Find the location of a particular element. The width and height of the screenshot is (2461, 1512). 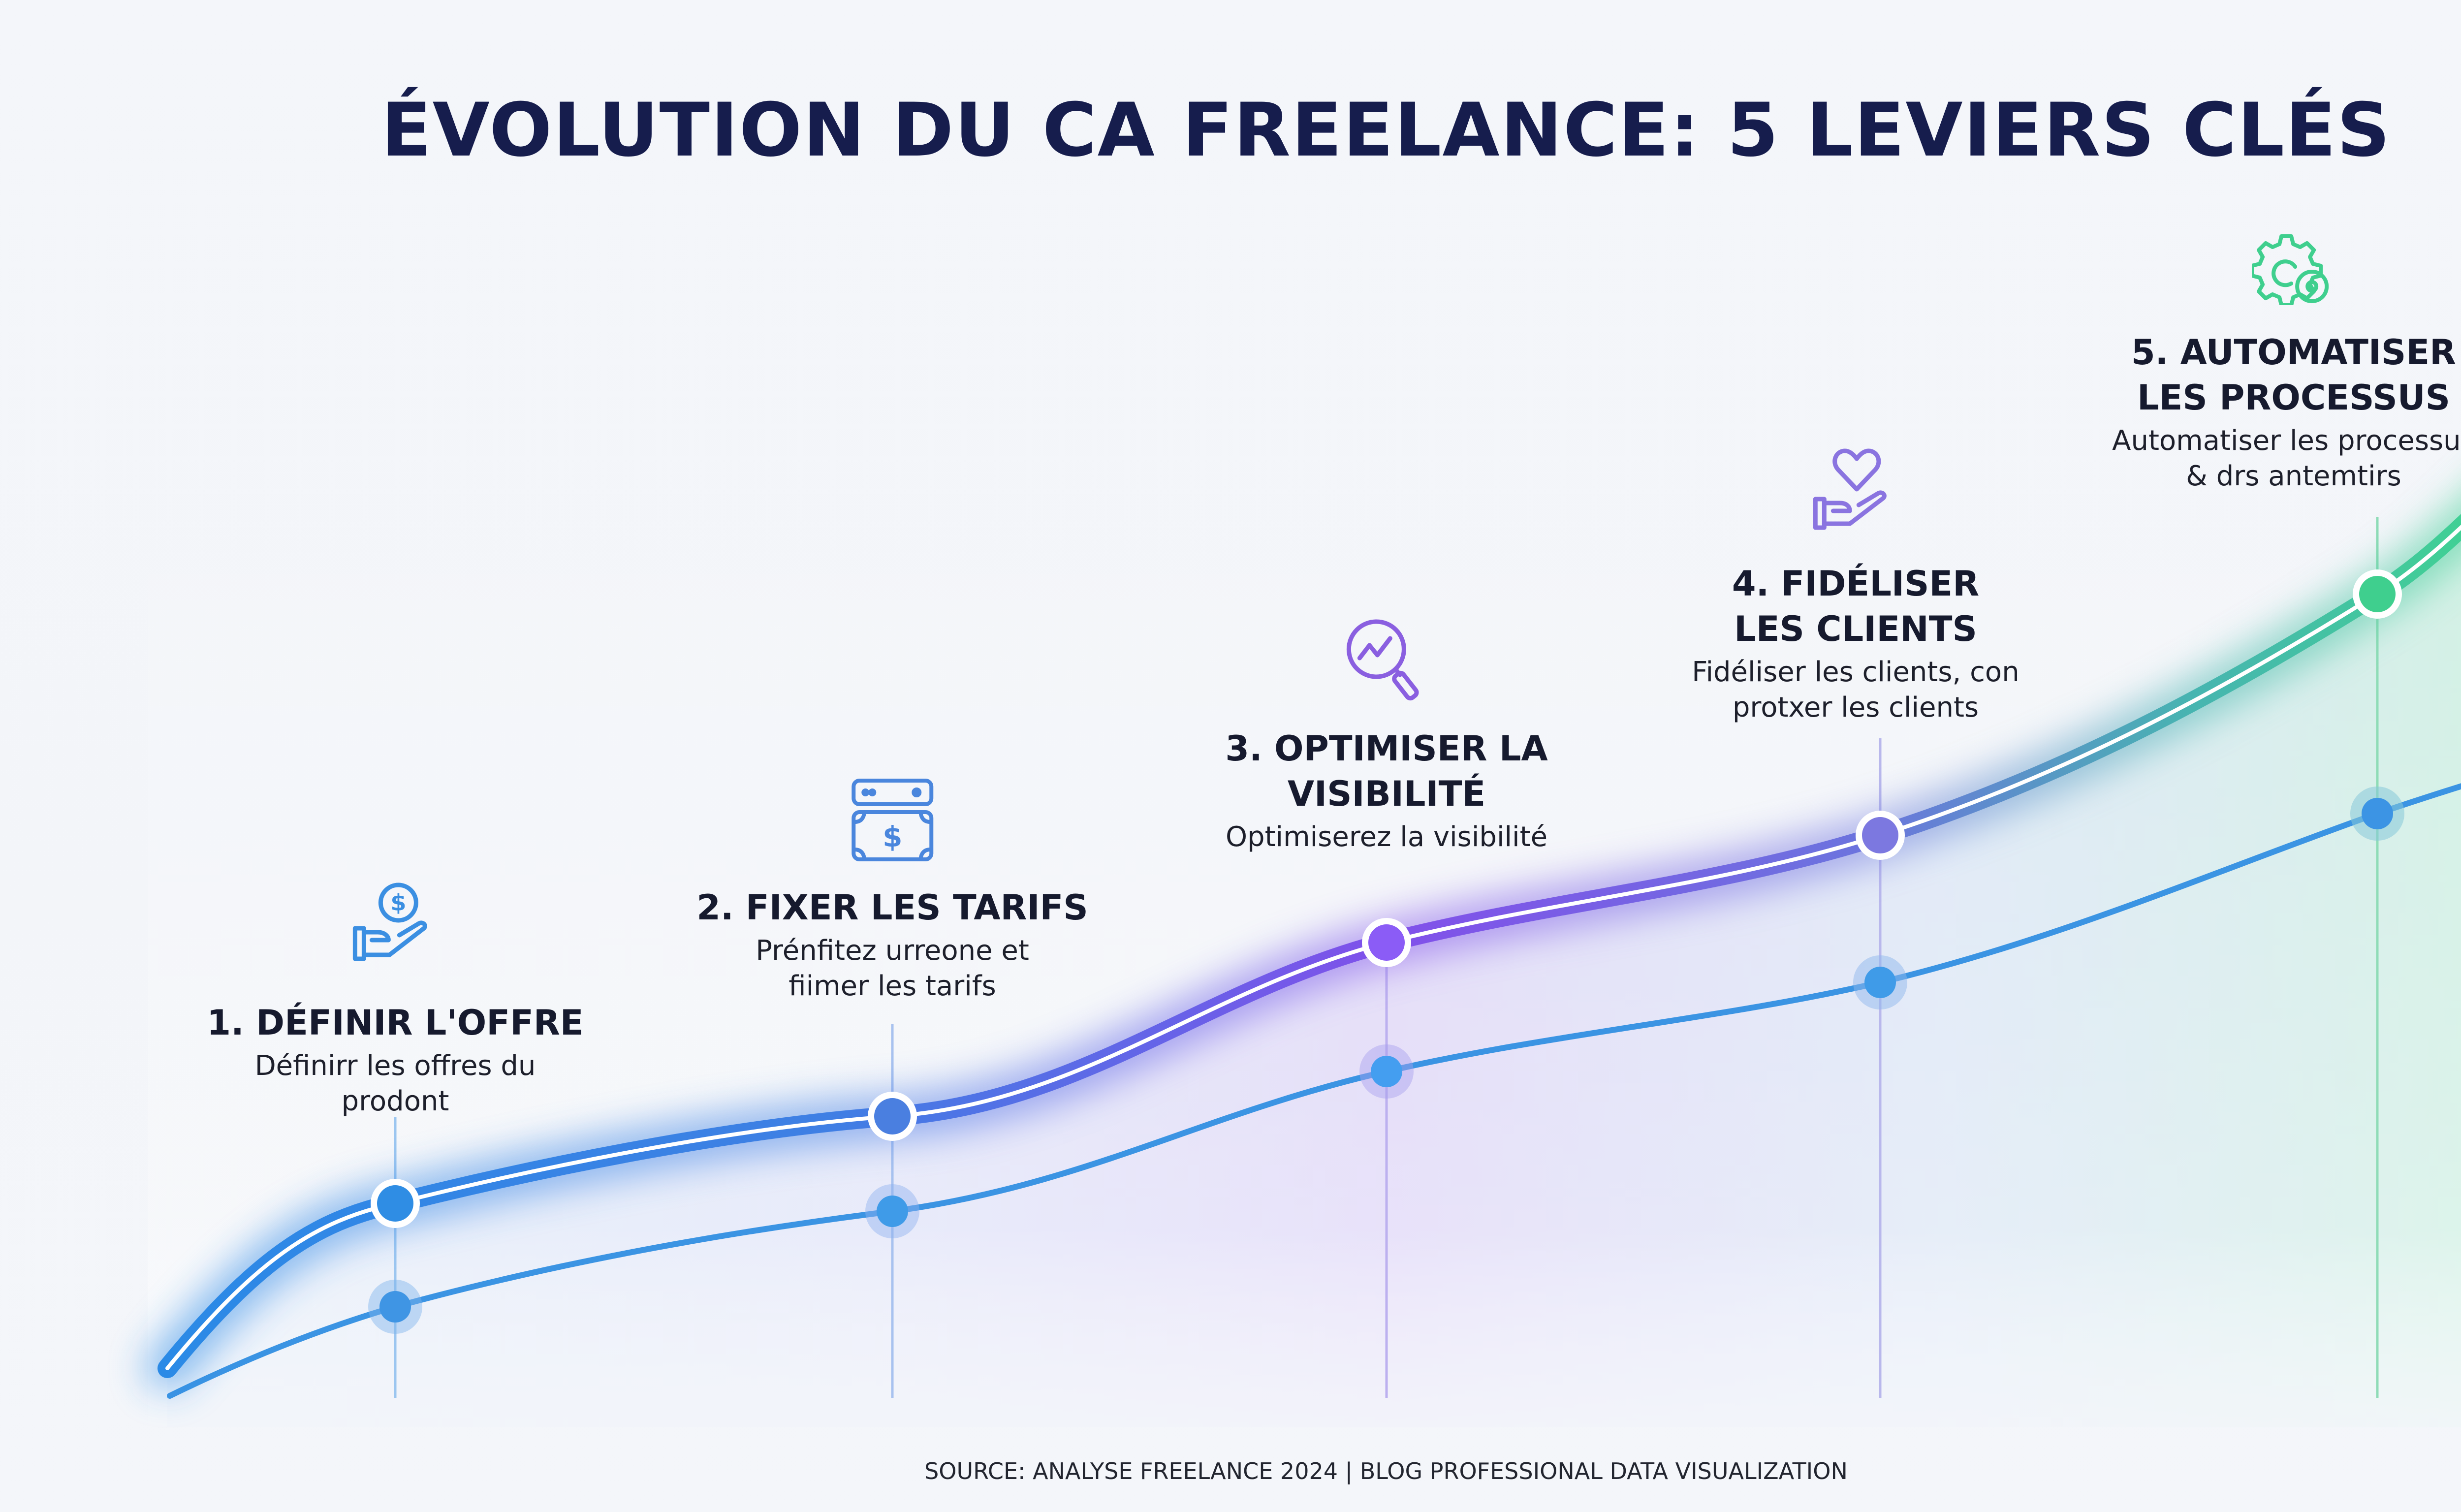

banknote-dollar-icon: $ is located at coordinates (892, 820).